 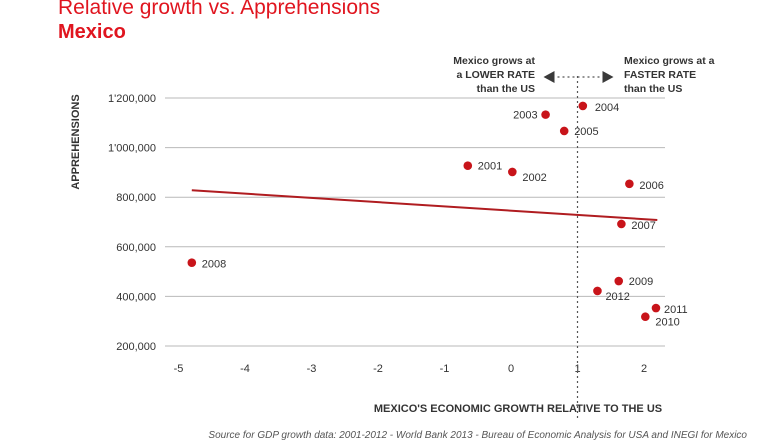 I want to click on x-tick-label: -4, so click(x=245, y=369).